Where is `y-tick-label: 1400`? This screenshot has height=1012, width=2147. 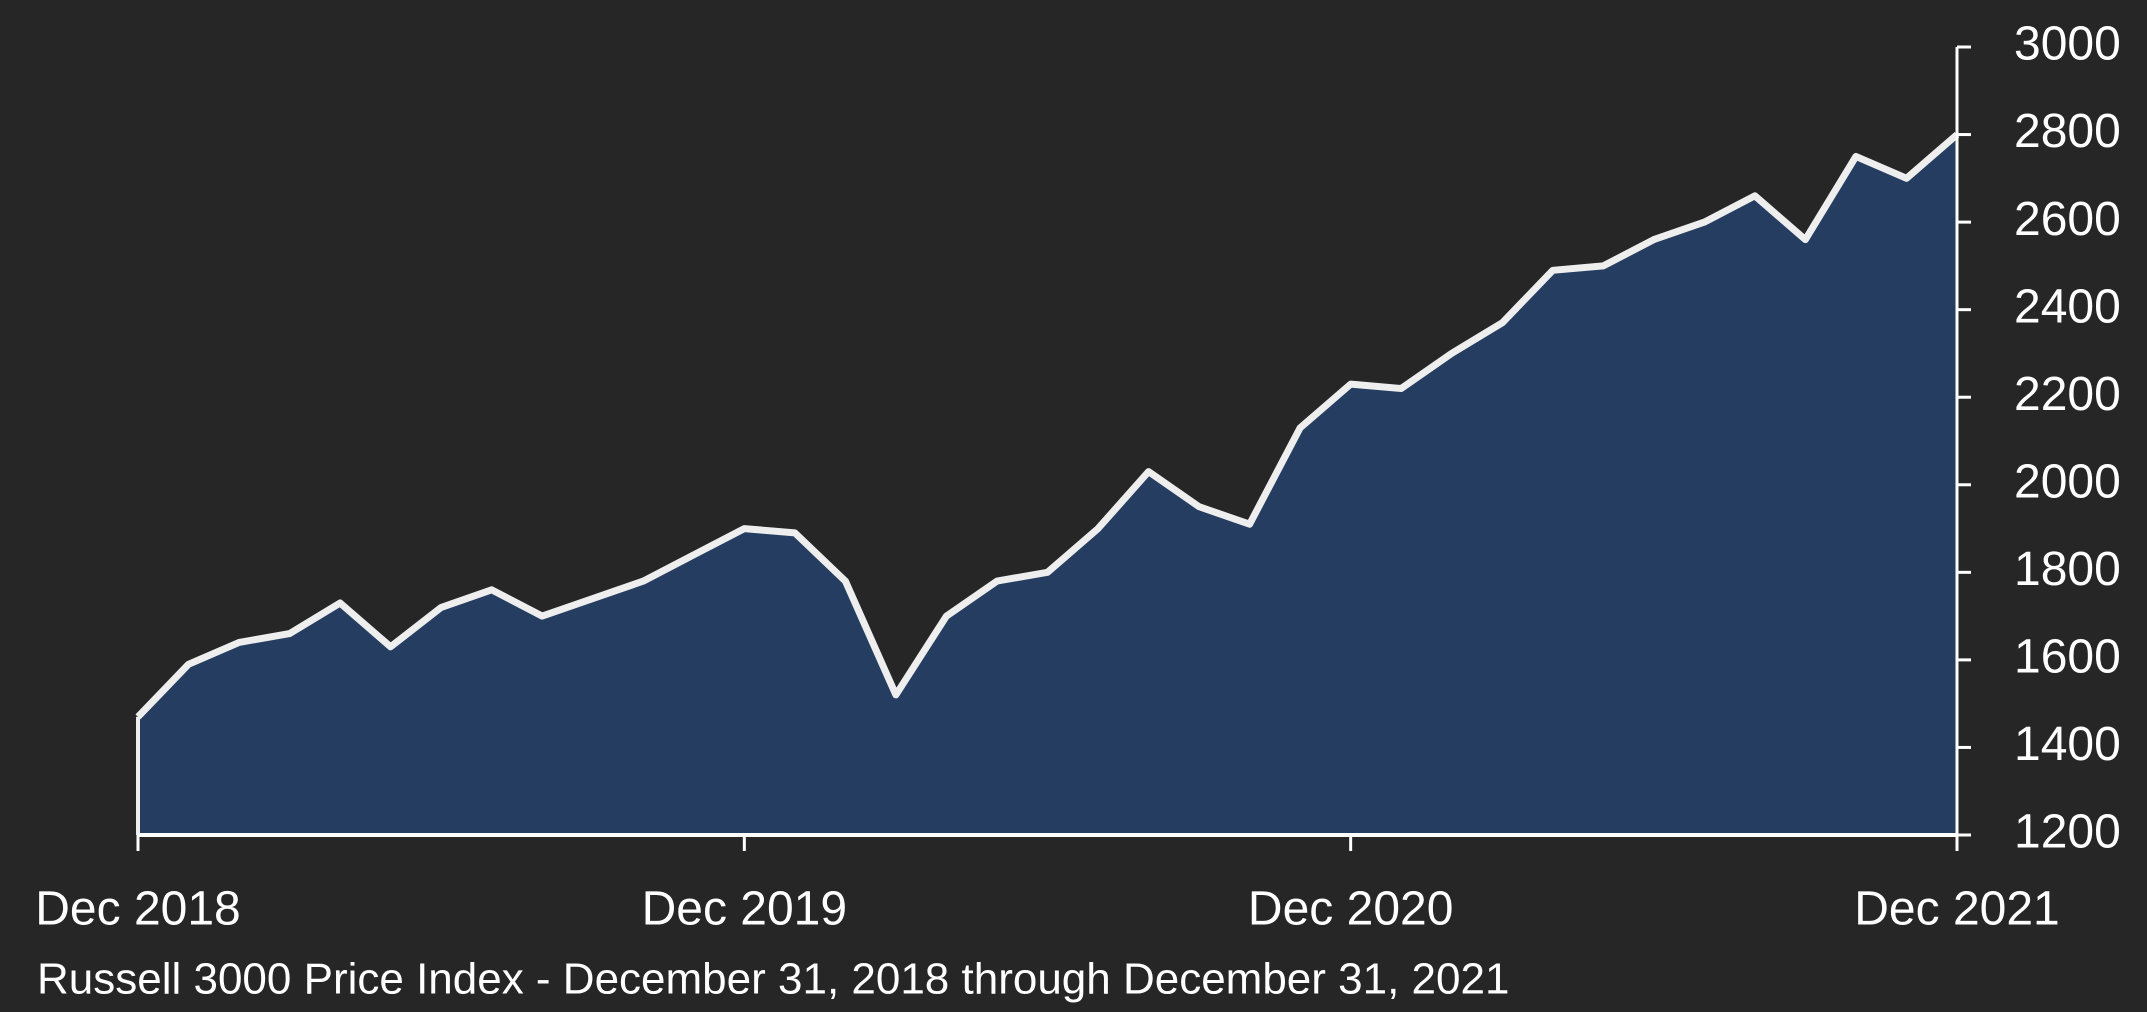 y-tick-label: 1400 is located at coordinates (2067, 744).